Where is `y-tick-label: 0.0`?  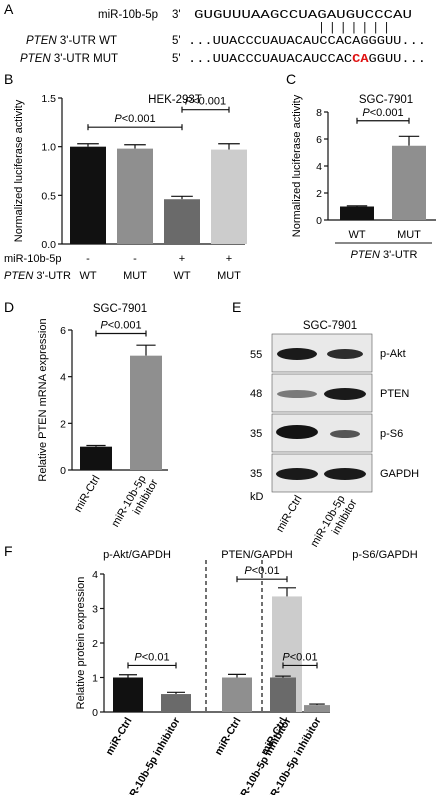
y-tick-label: 0.0 is located at coordinates (48, 245).